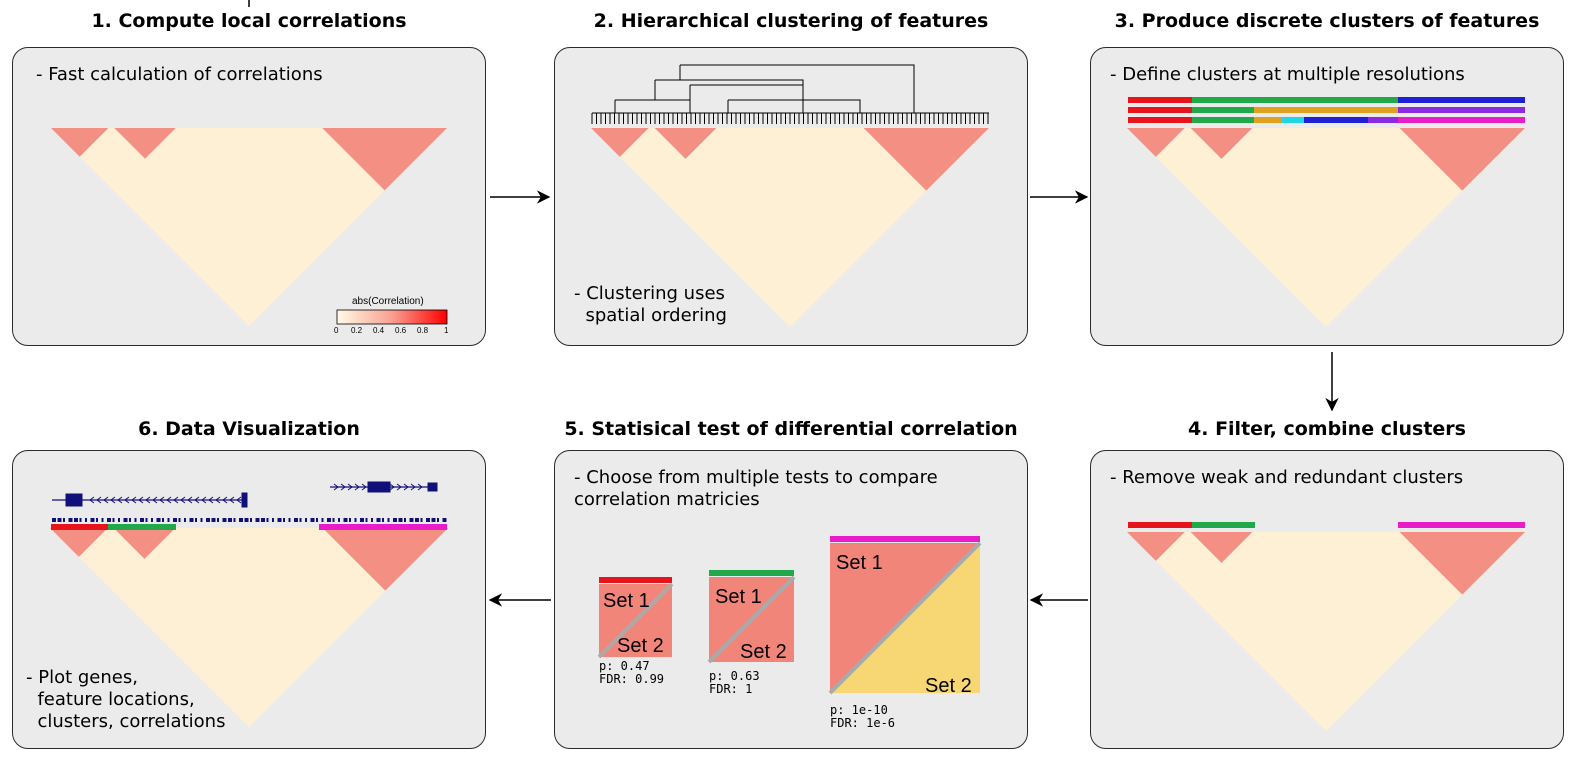 This screenshot has height=766, width=1577. What do you see at coordinates (1327, 21) in the screenshot?
I see `step3-title: 3. Produce discrete clusters of features` at bounding box center [1327, 21].